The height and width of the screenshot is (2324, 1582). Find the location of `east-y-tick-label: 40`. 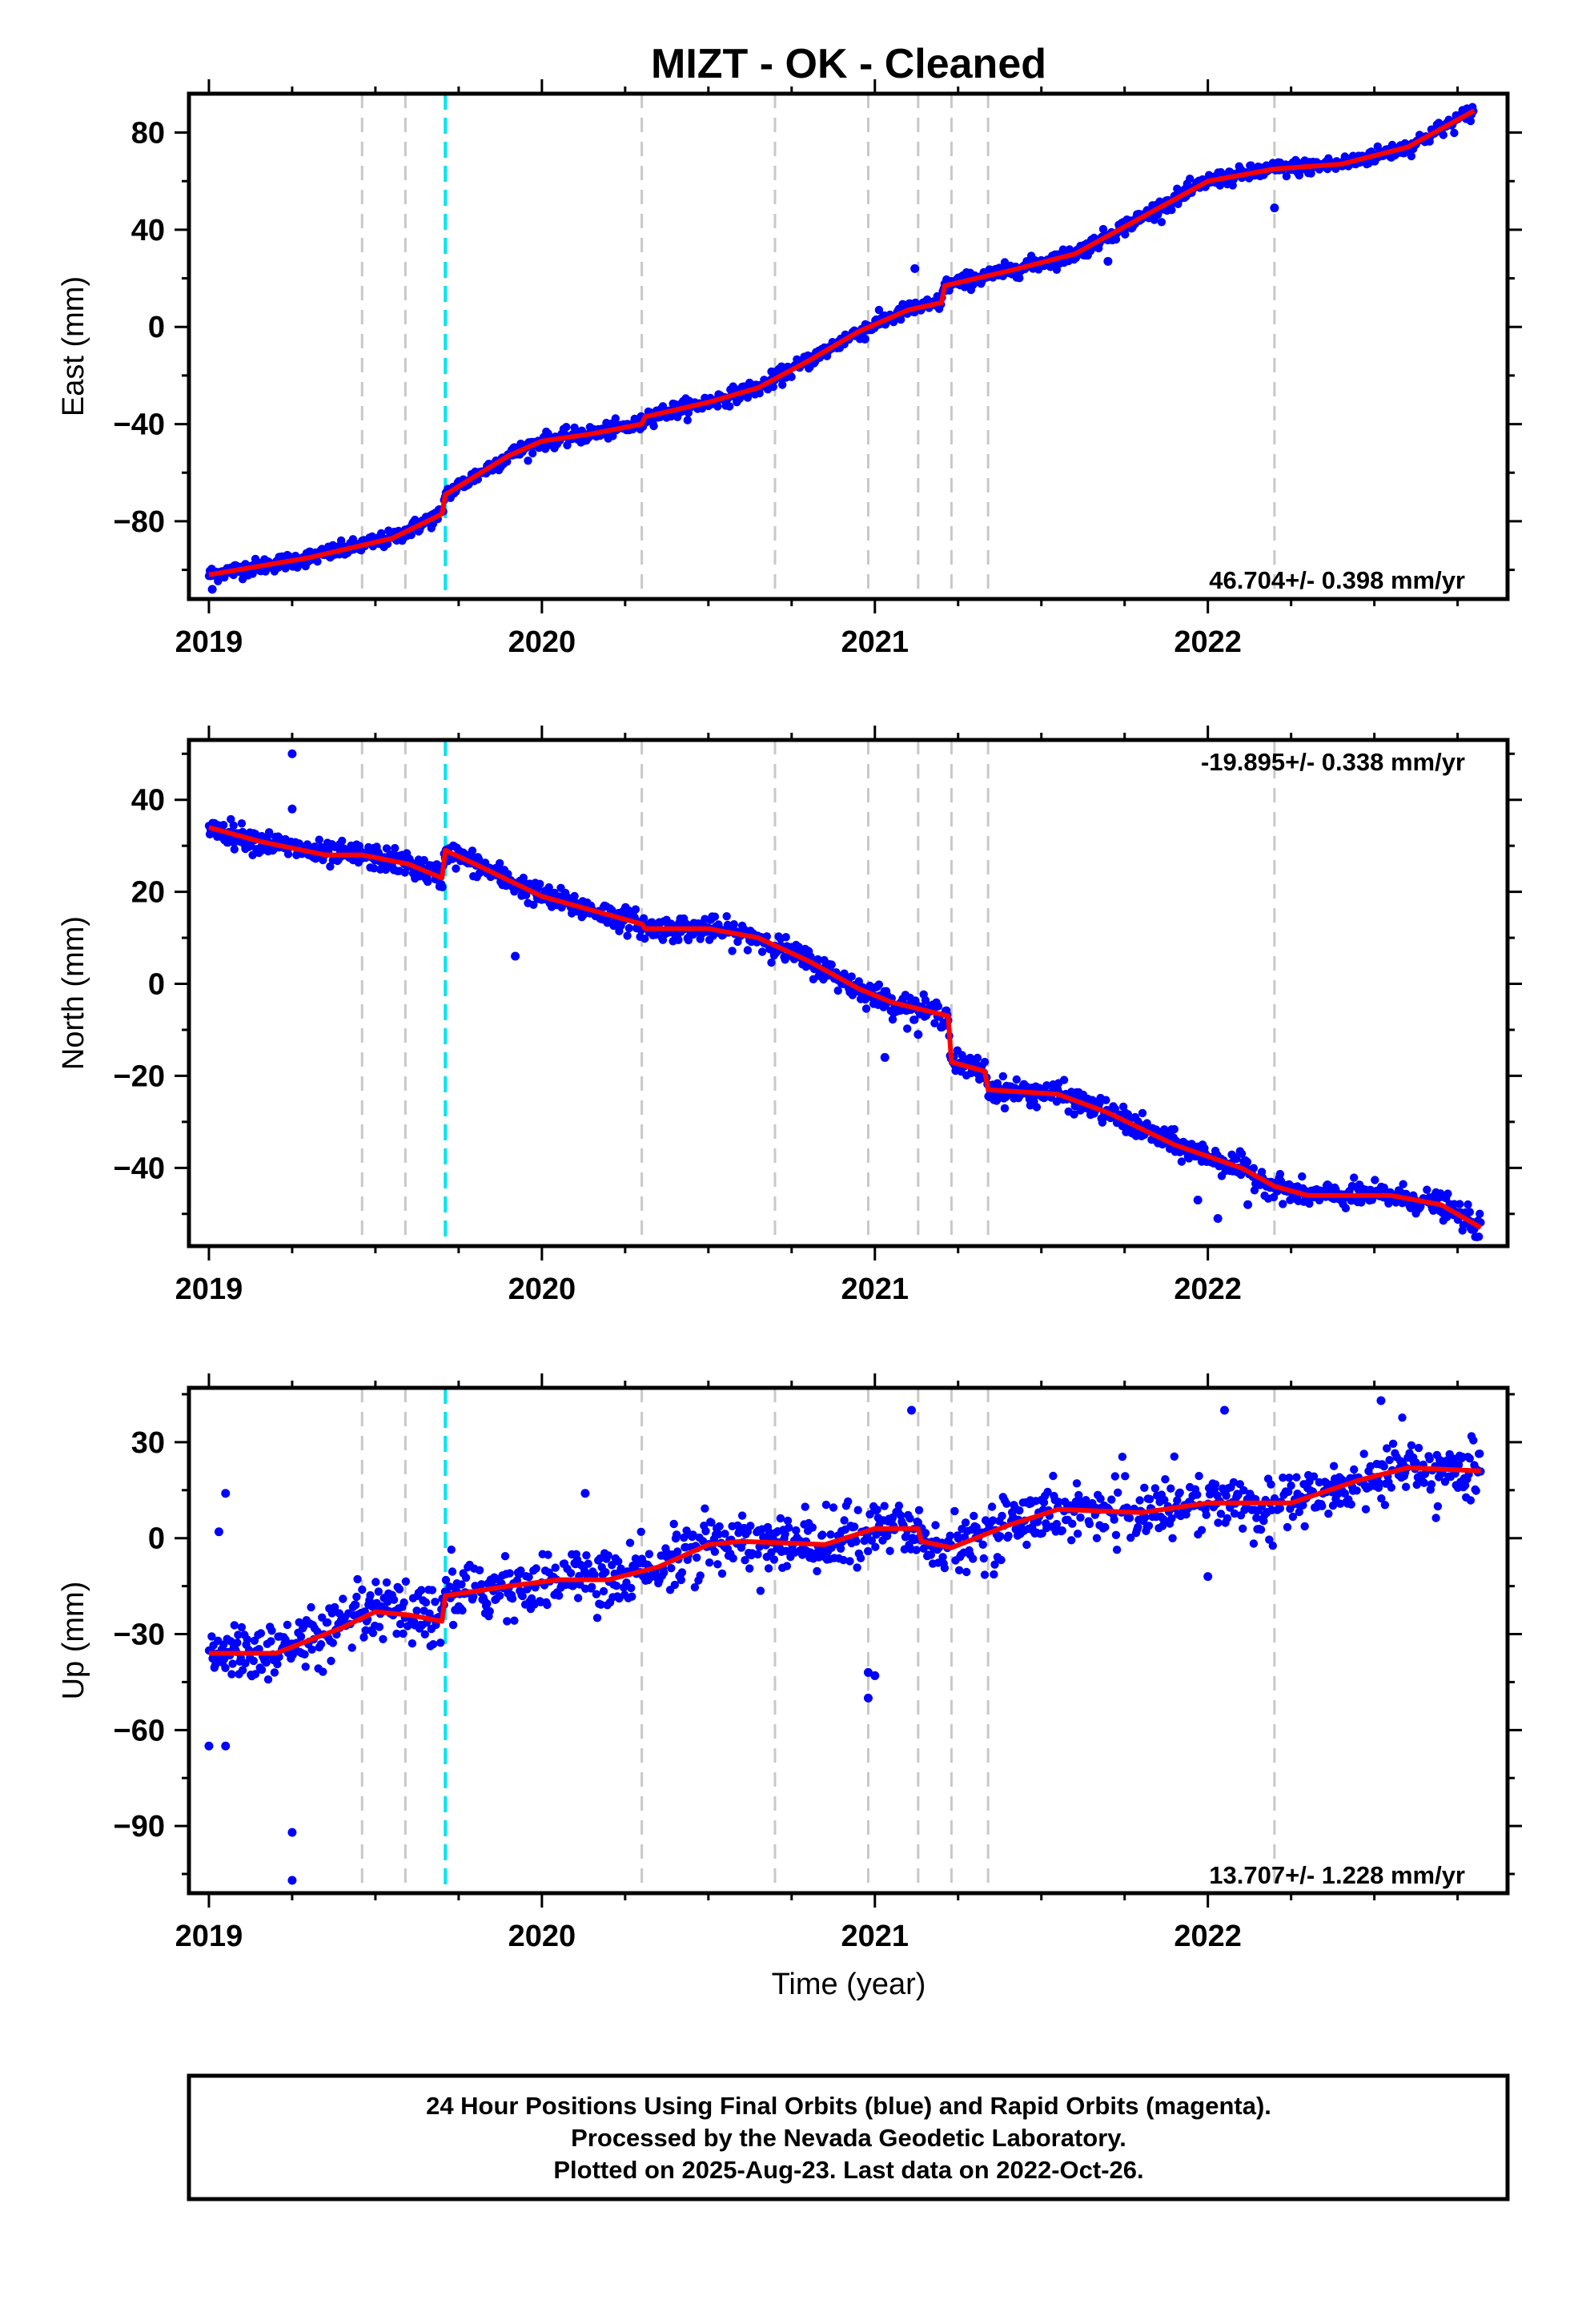

east-y-tick-label: 40 is located at coordinates (148, 230).